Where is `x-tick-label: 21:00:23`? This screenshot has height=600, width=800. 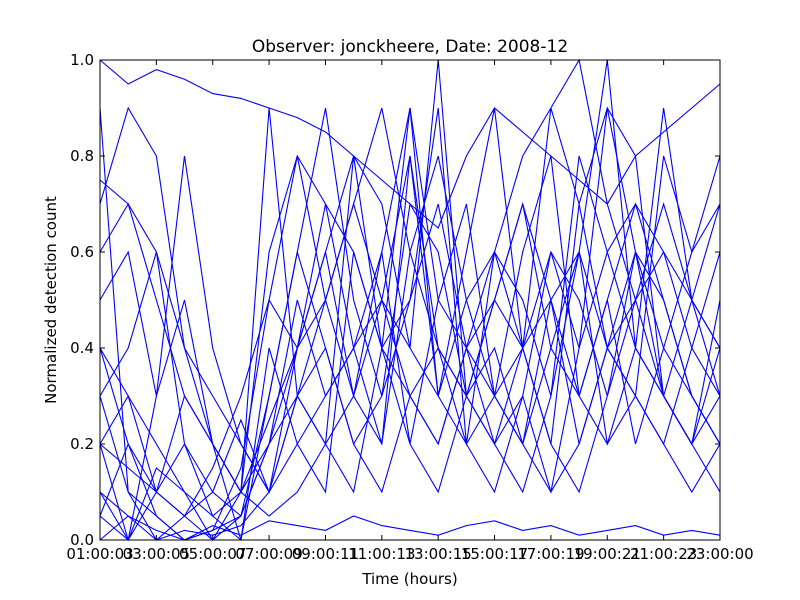 x-tick-label: 21:00:23 is located at coordinates (663, 554).